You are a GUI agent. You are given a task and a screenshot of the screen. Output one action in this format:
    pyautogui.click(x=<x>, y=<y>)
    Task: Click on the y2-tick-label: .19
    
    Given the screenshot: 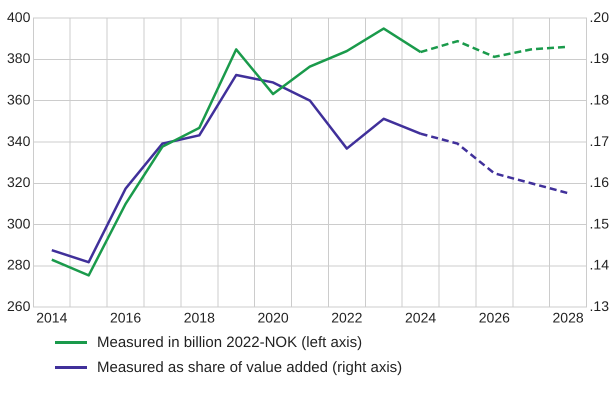 What is the action you would take?
    pyautogui.click(x=600, y=58)
    